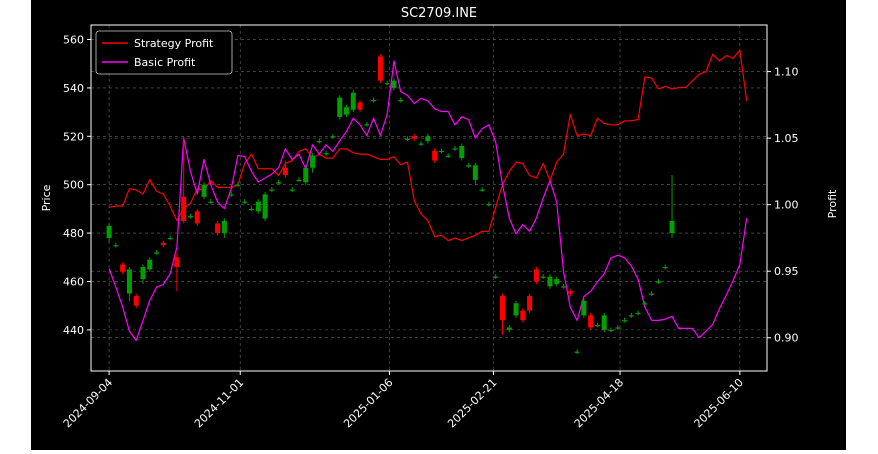  Describe the element at coordinates (46, 197) in the screenshot. I see `y-axis-label-left: Price` at that location.